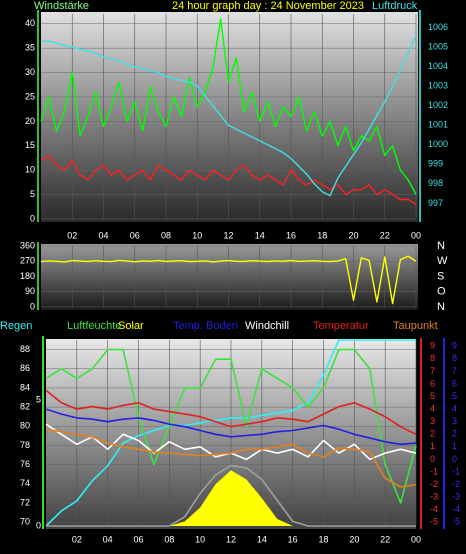 The height and width of the screenshot is (554, 466). What do you see at coordinates (432, 383) in the screenshot?
I see `y2-tick-label: 6` at bounding box center [432, 383].